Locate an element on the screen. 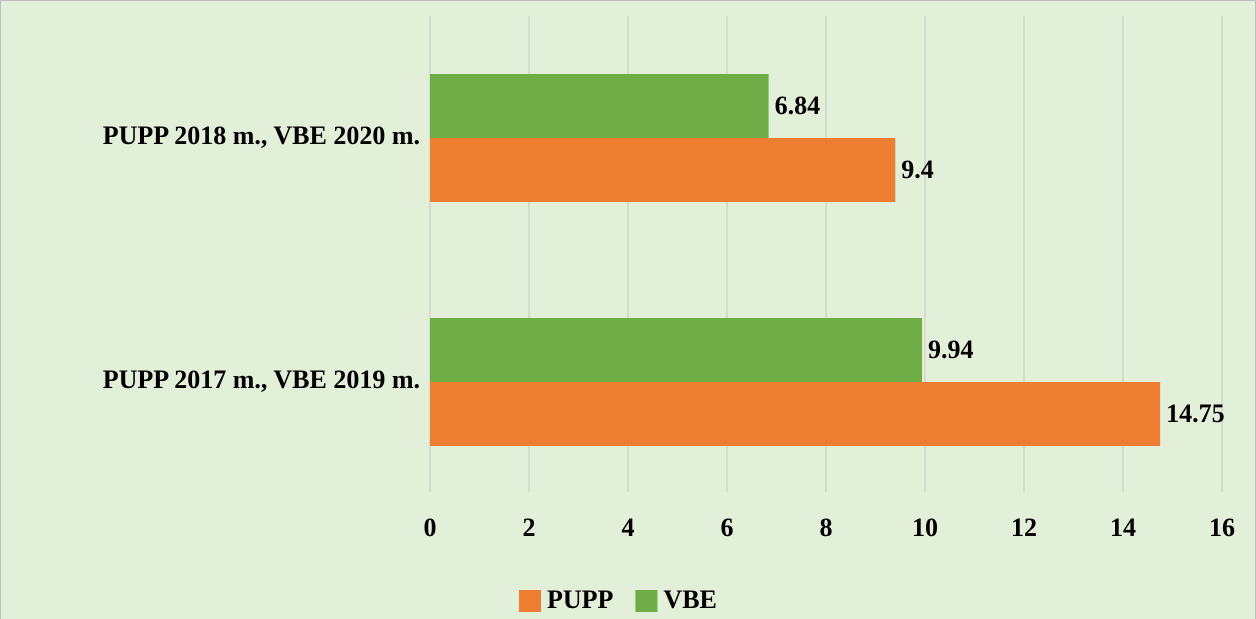 The height and width of the screenshot is (619, 1256). legend-label: PUPP is located at coordinates (580, 599).